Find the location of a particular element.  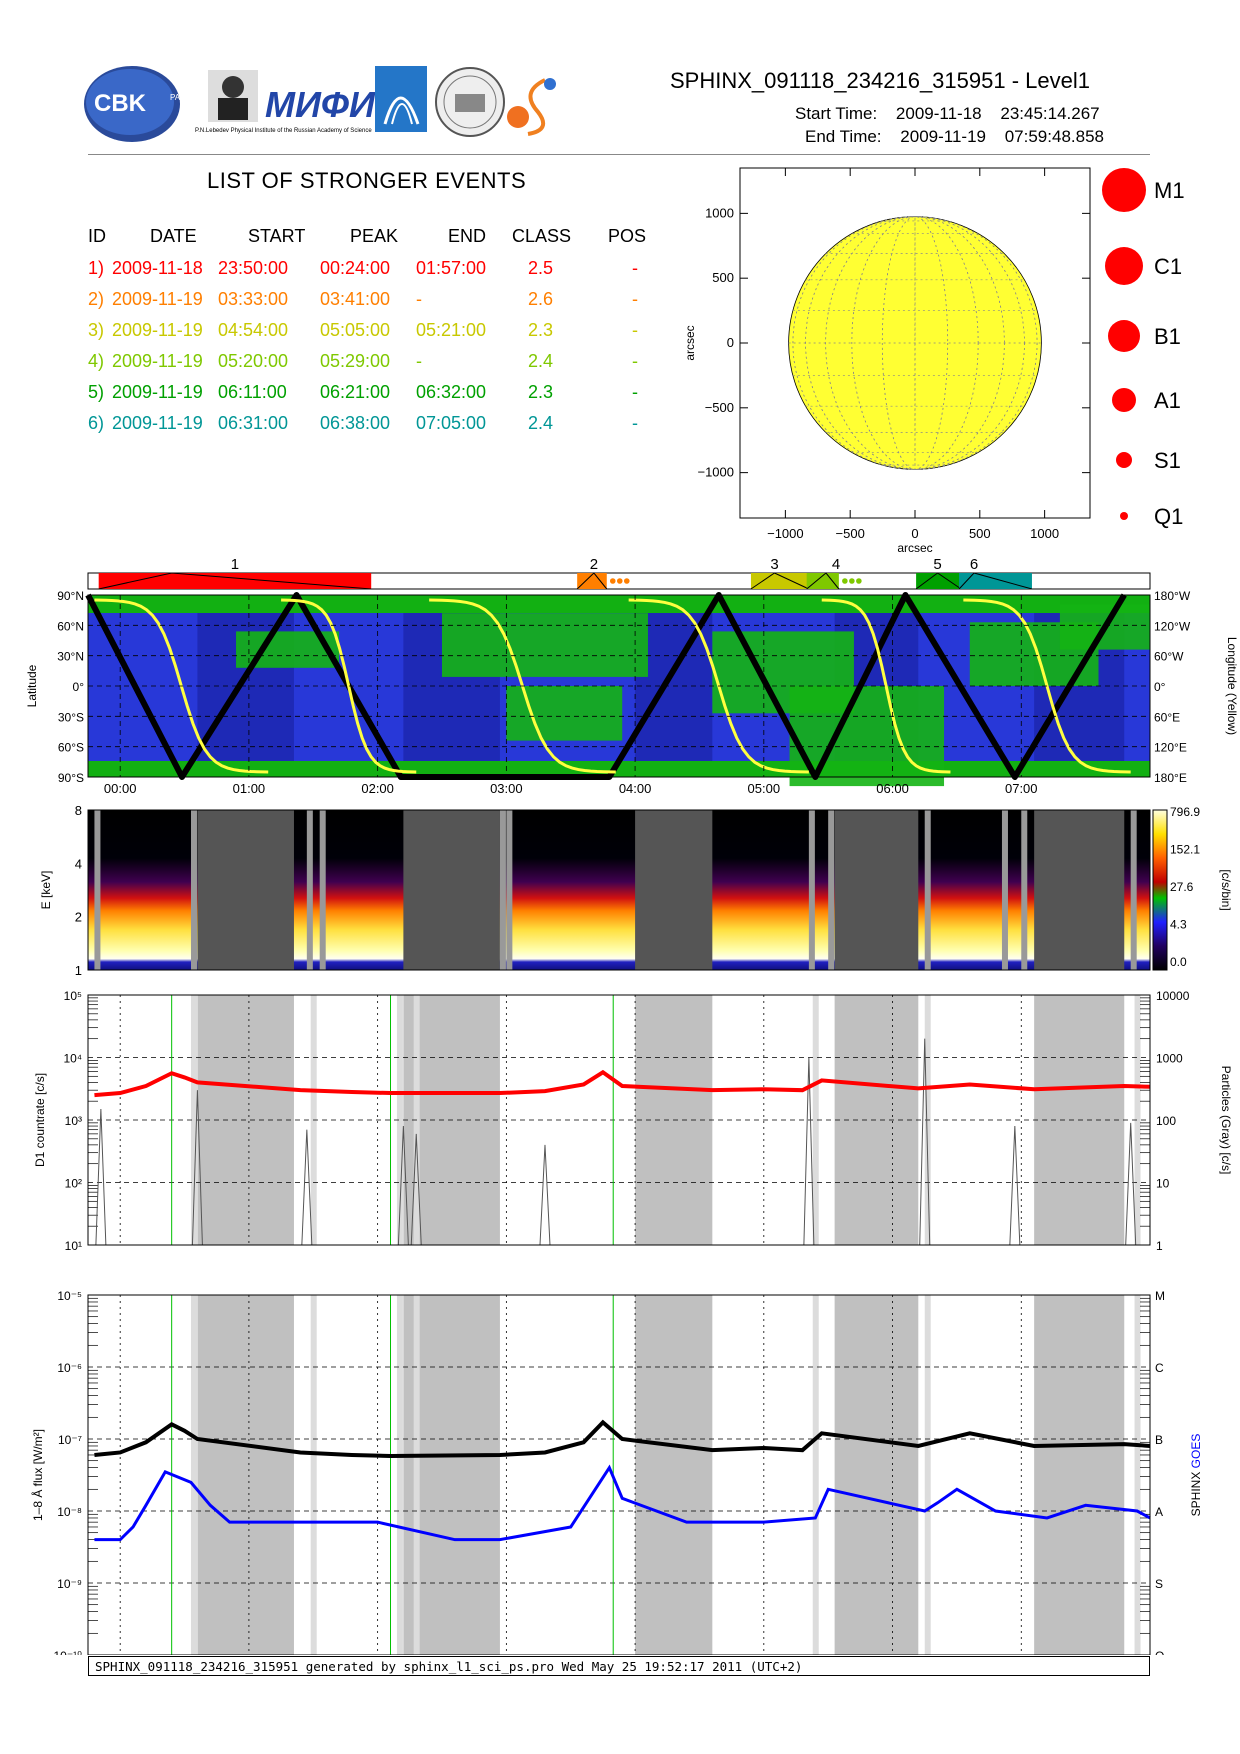

x-tick-label: 0 is located at coordinates (914, 533).